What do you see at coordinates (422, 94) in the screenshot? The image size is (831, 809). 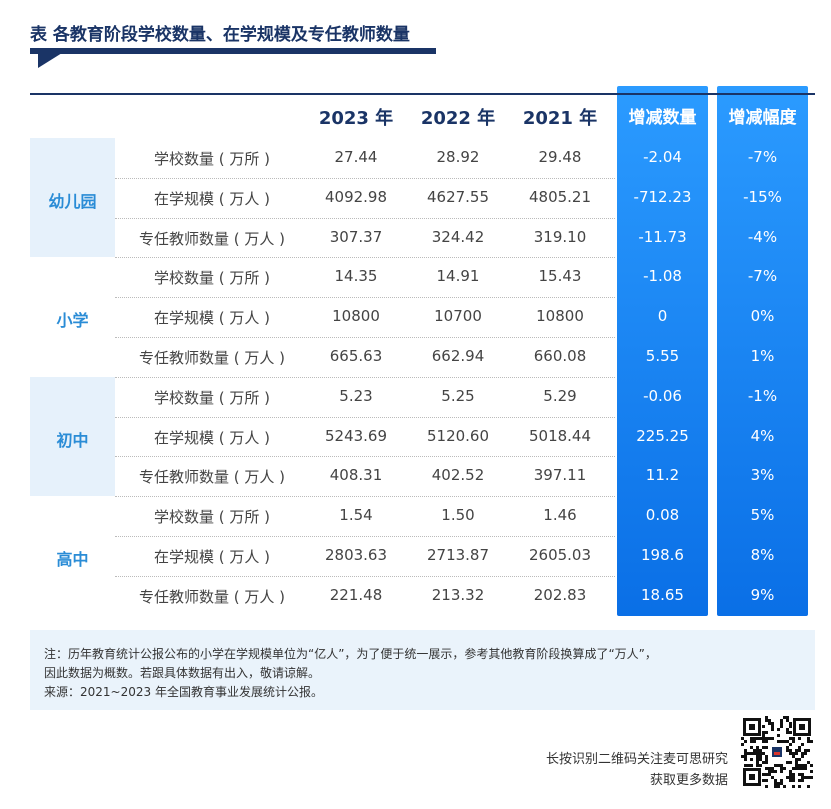 I see `table-top-rule` at bounding box center [422, 94].